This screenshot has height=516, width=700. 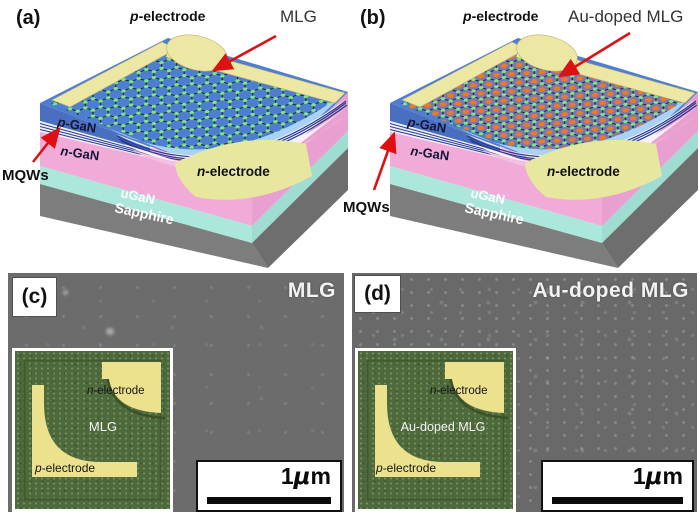 What do you see at coordinates (76, 125) in the screenshot?
I see `p-gan-label-a: p-GaN` at bounding box center [76, 125].